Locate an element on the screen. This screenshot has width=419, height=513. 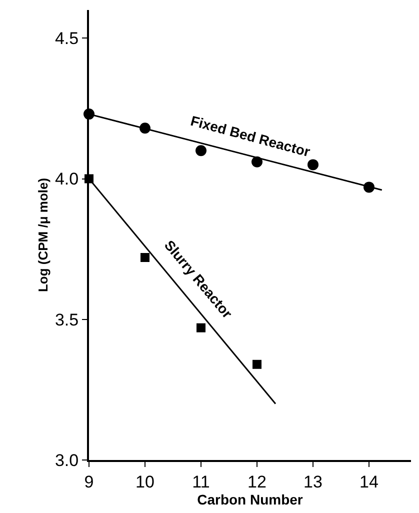
x-tick-label: 11 is located at coordinates (201, 482).